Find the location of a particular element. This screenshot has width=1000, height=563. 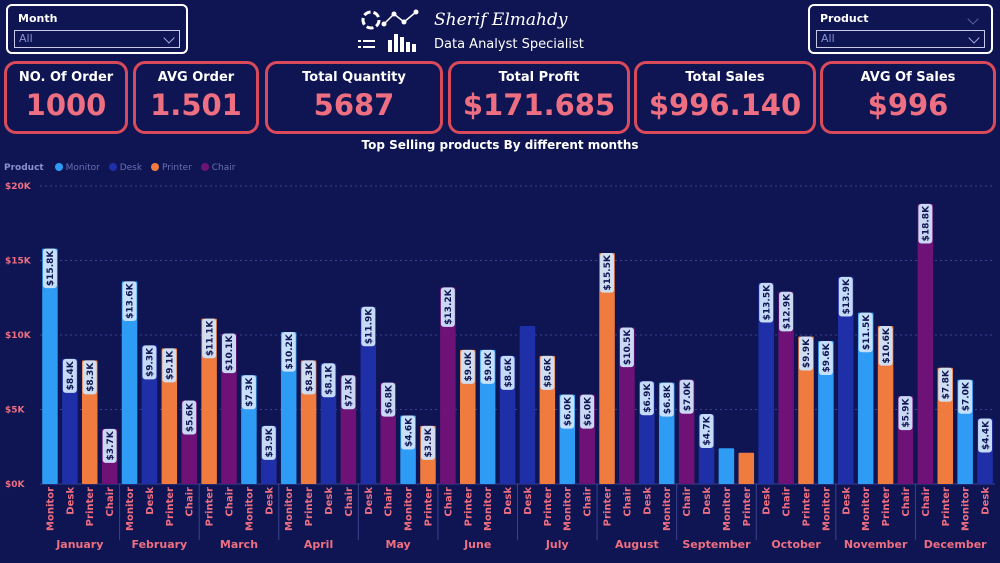

data-label: $7.3K is located at coordinates (350, 392).